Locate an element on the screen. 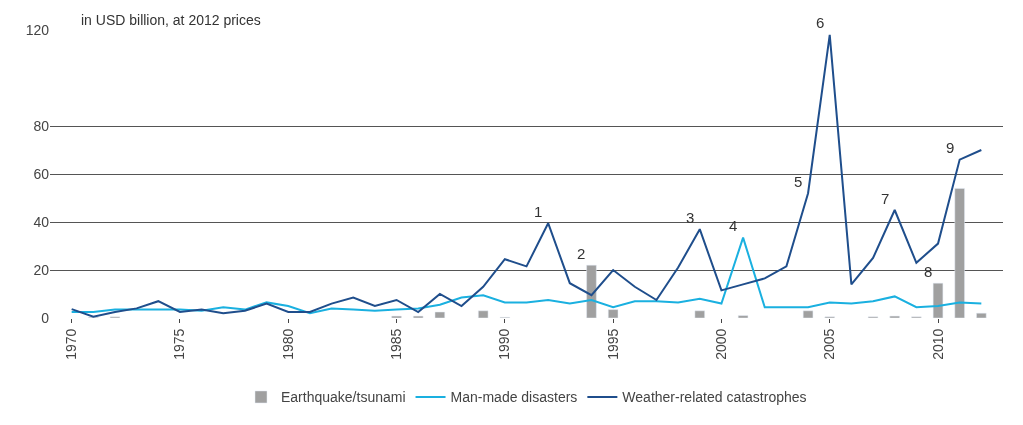  legend-label: Weather-related catastrophes is located at coordinates (714, 397).